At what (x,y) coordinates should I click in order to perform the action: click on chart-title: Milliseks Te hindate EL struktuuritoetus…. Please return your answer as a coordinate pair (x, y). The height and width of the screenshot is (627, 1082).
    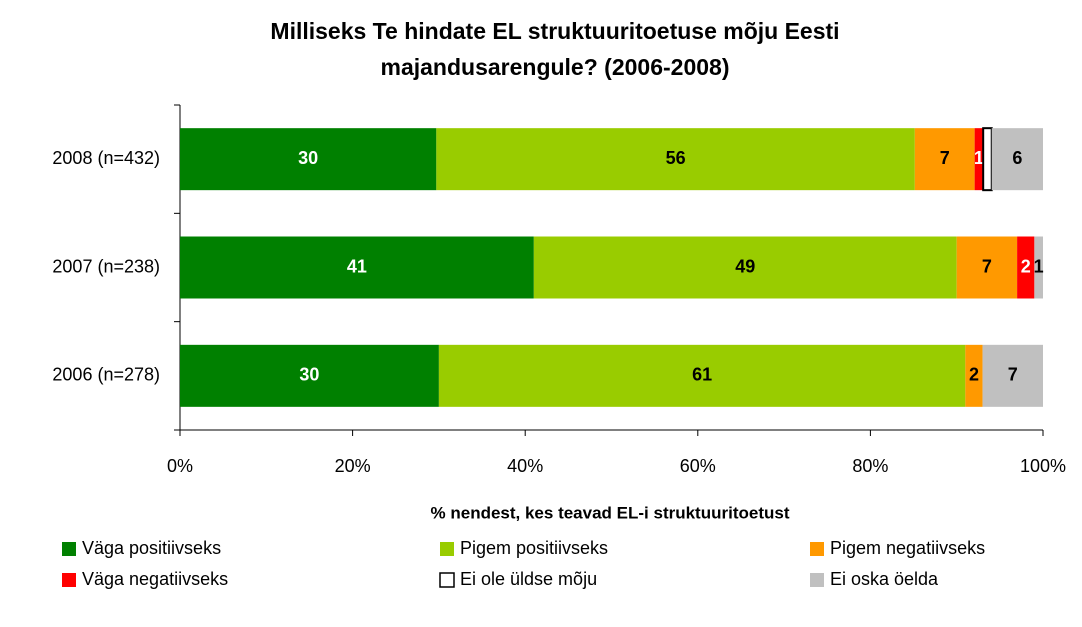
    Looking at the image, I should click on (554, 31).